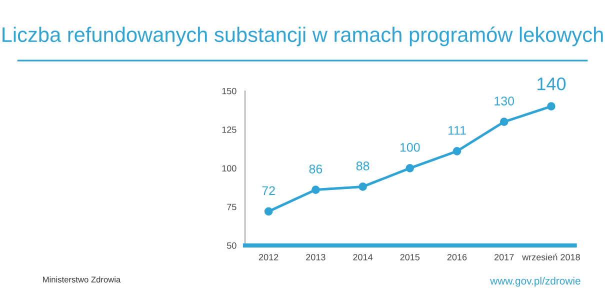 The image size is (605, 303). Describe the element at coordinates (410, 257) in the screenshot. I see `x-tick-label: 2015` at that location.